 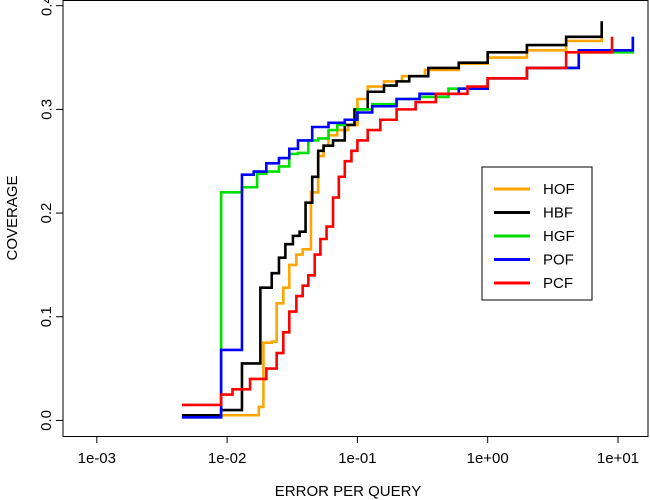 I want to click on y-axis-title: COVERAGE, so click(x=12, y=217).